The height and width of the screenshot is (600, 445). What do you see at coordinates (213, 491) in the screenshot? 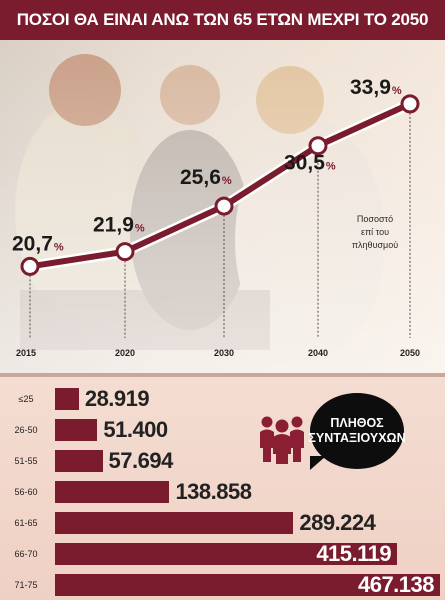
I see `bar-value-label: 138.858` at bounding box center [213, 491].